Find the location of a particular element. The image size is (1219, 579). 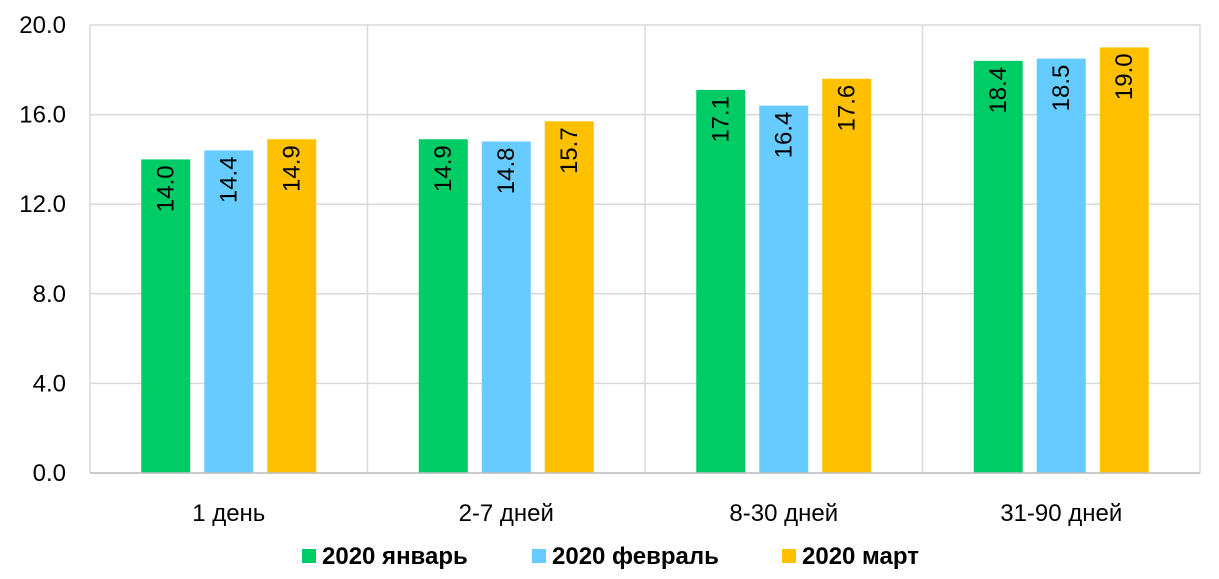

data-label: 19.0 is located at coordinates (1124, 76).